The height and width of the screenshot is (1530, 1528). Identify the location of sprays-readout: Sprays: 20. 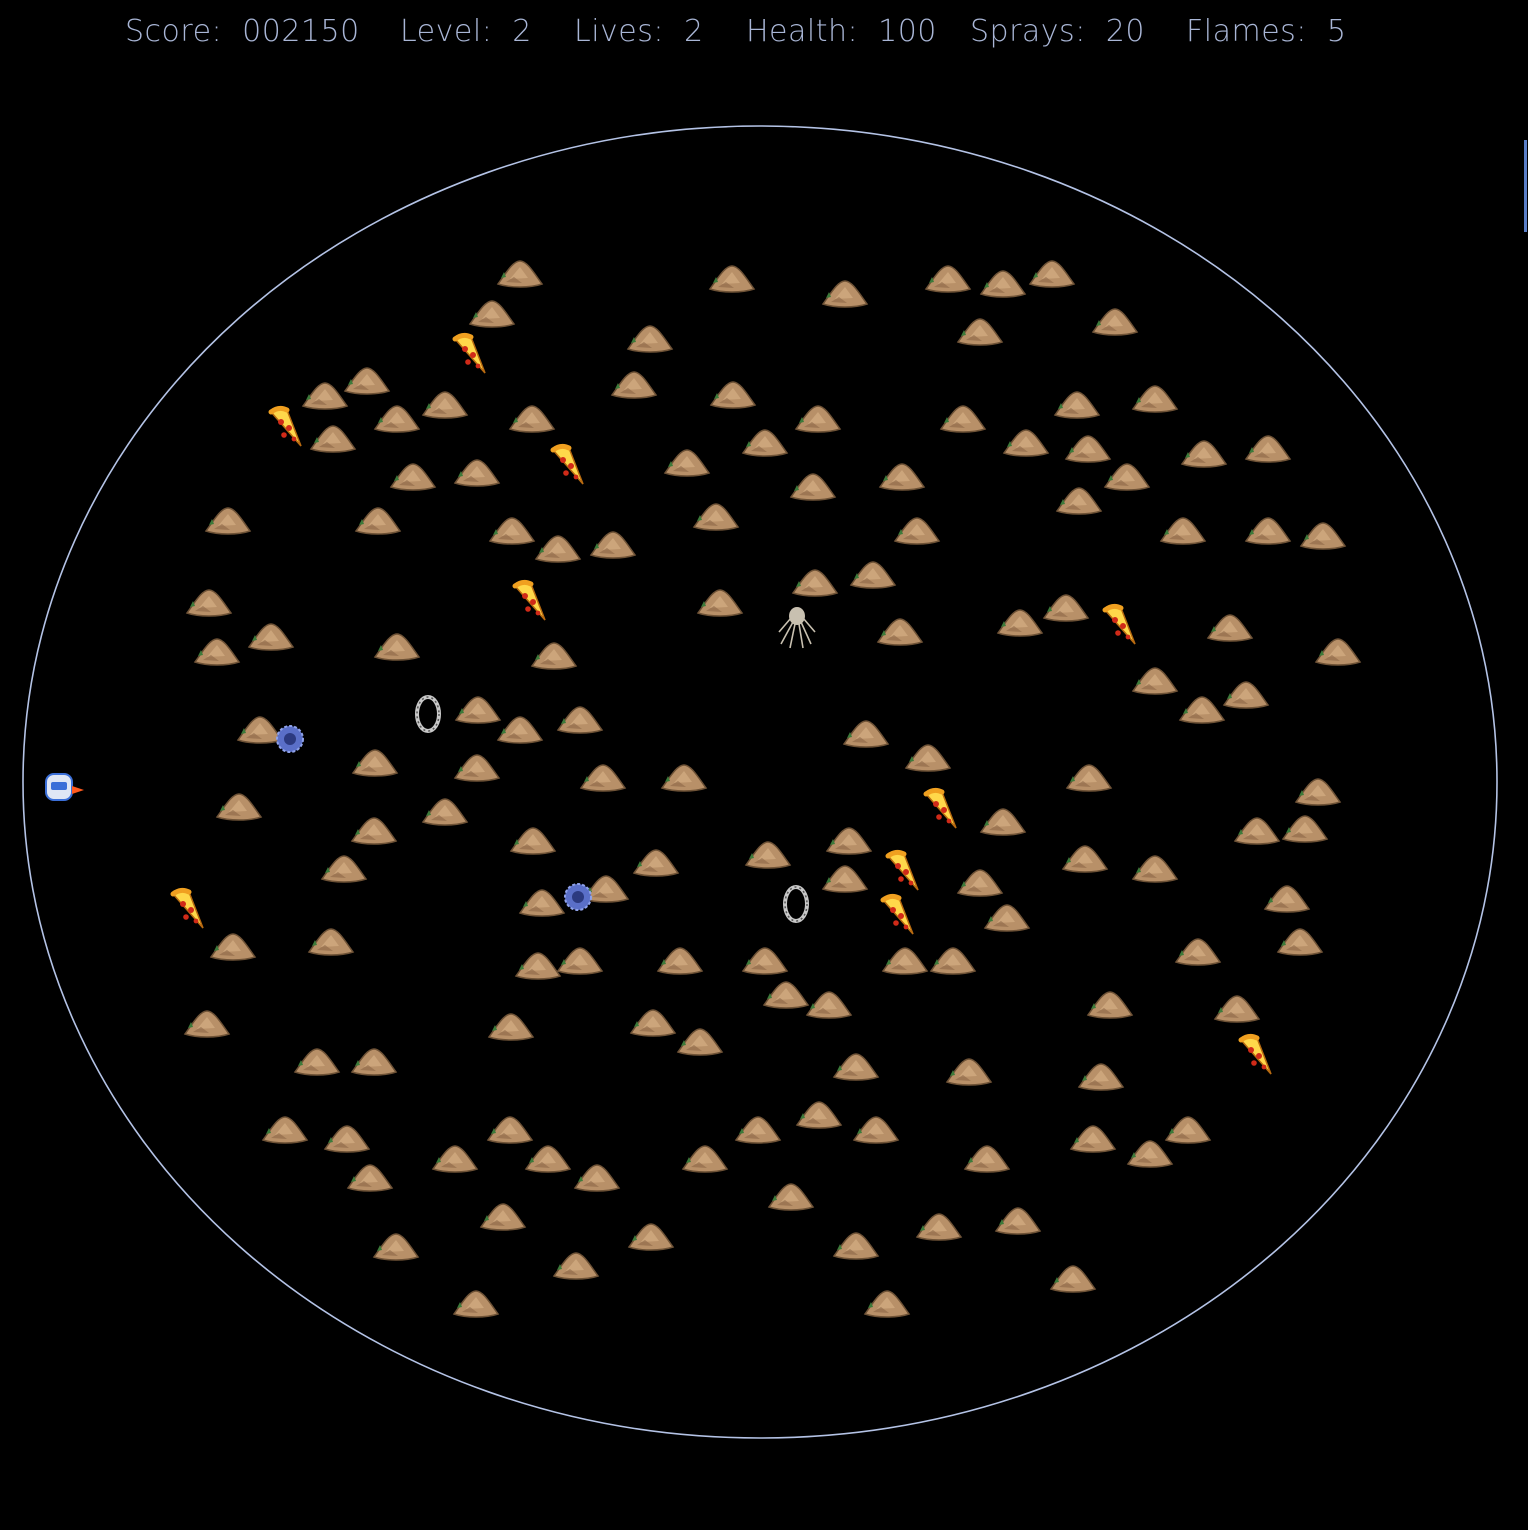
(1057, 31).